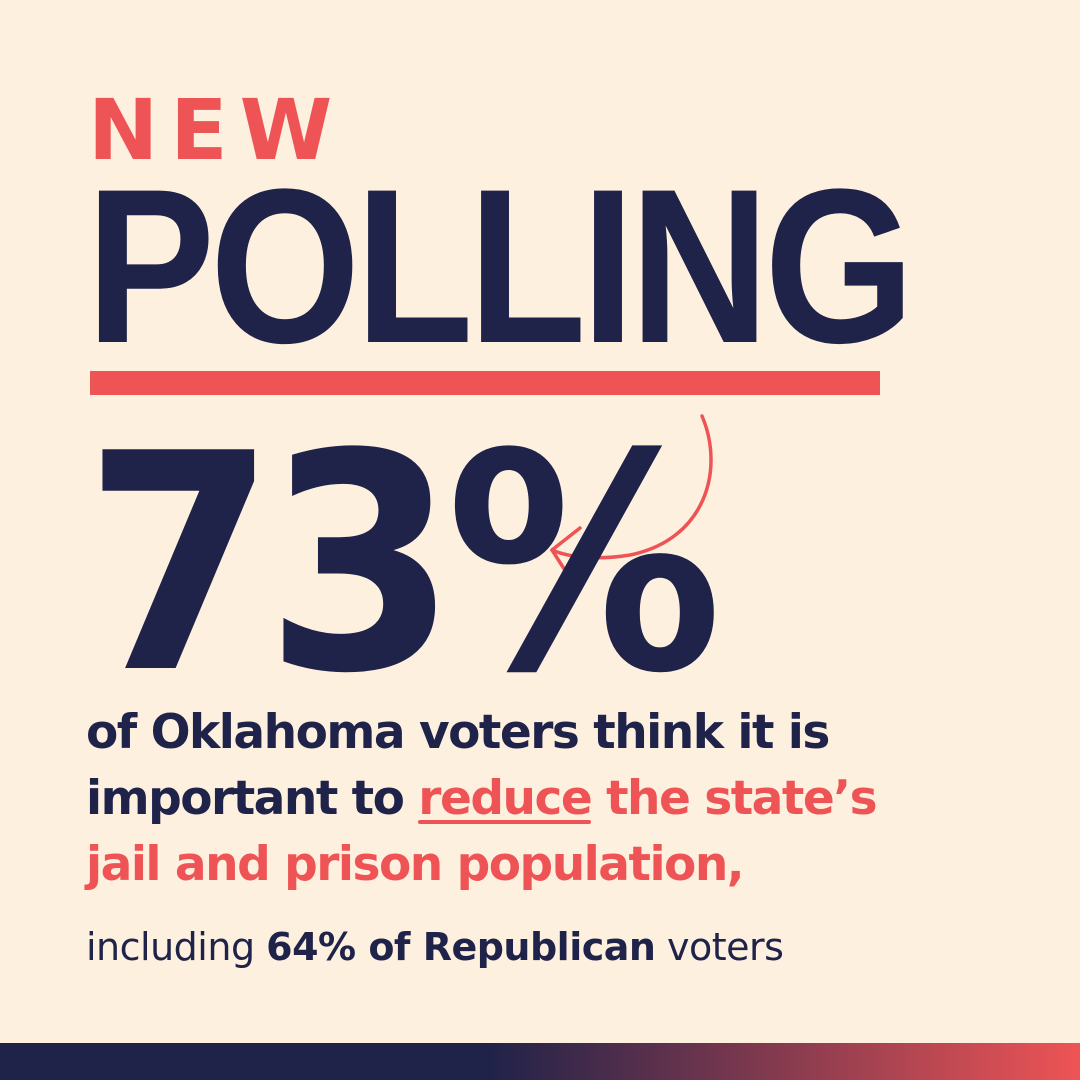  Describe the element at coordinates (176, 947) in the screenshot. I see `footnote-pre: including` at that location.